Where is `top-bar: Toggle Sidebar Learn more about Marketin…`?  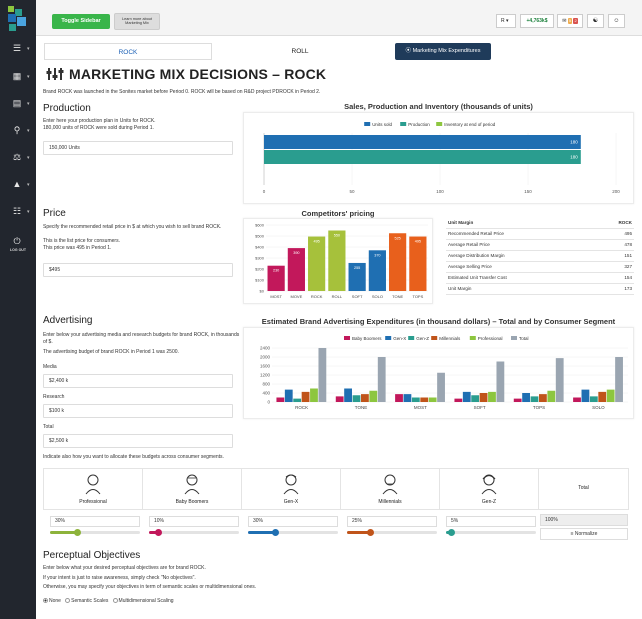 top-bar: Toggle Sidebar Learn more about Marketin… is located at coordinates (339, 18).